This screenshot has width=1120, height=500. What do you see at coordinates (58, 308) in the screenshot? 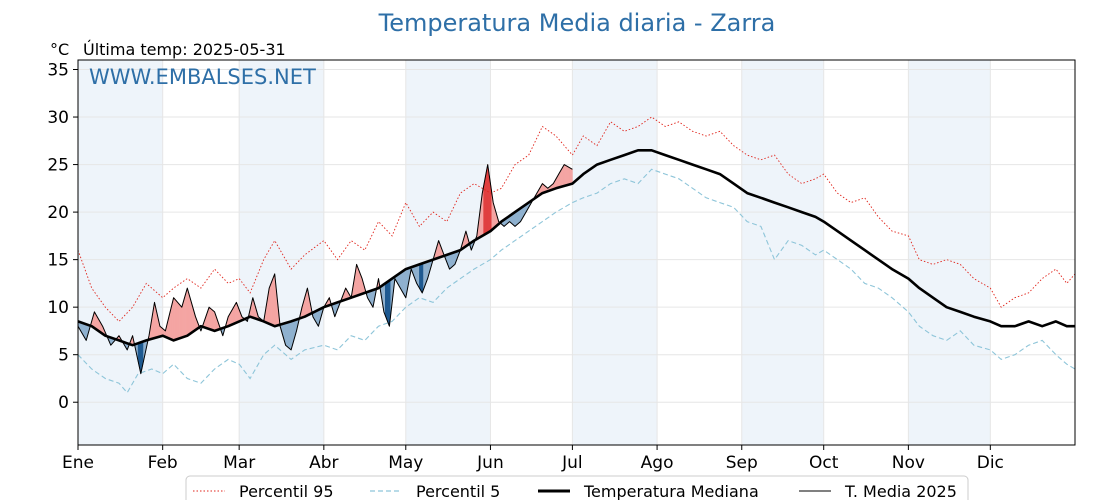
I see `y-tick-label: 10` at bounding box center [58, 308].